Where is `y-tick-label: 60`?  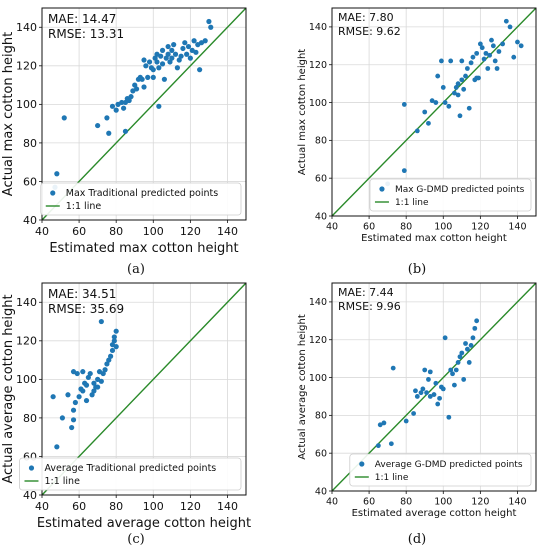
y-tick-label: 60 is located at coordinates (30, 181).